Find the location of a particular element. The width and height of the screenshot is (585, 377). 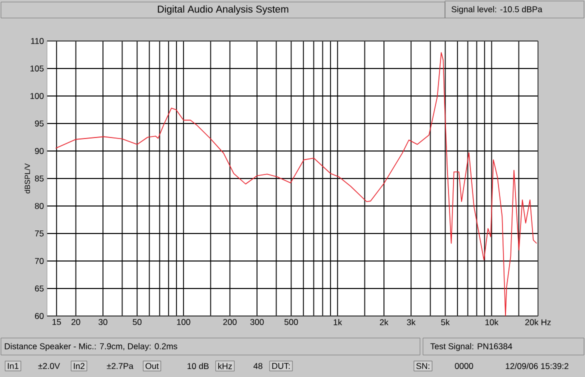

text: kHz is located at coordinates (225, 366).